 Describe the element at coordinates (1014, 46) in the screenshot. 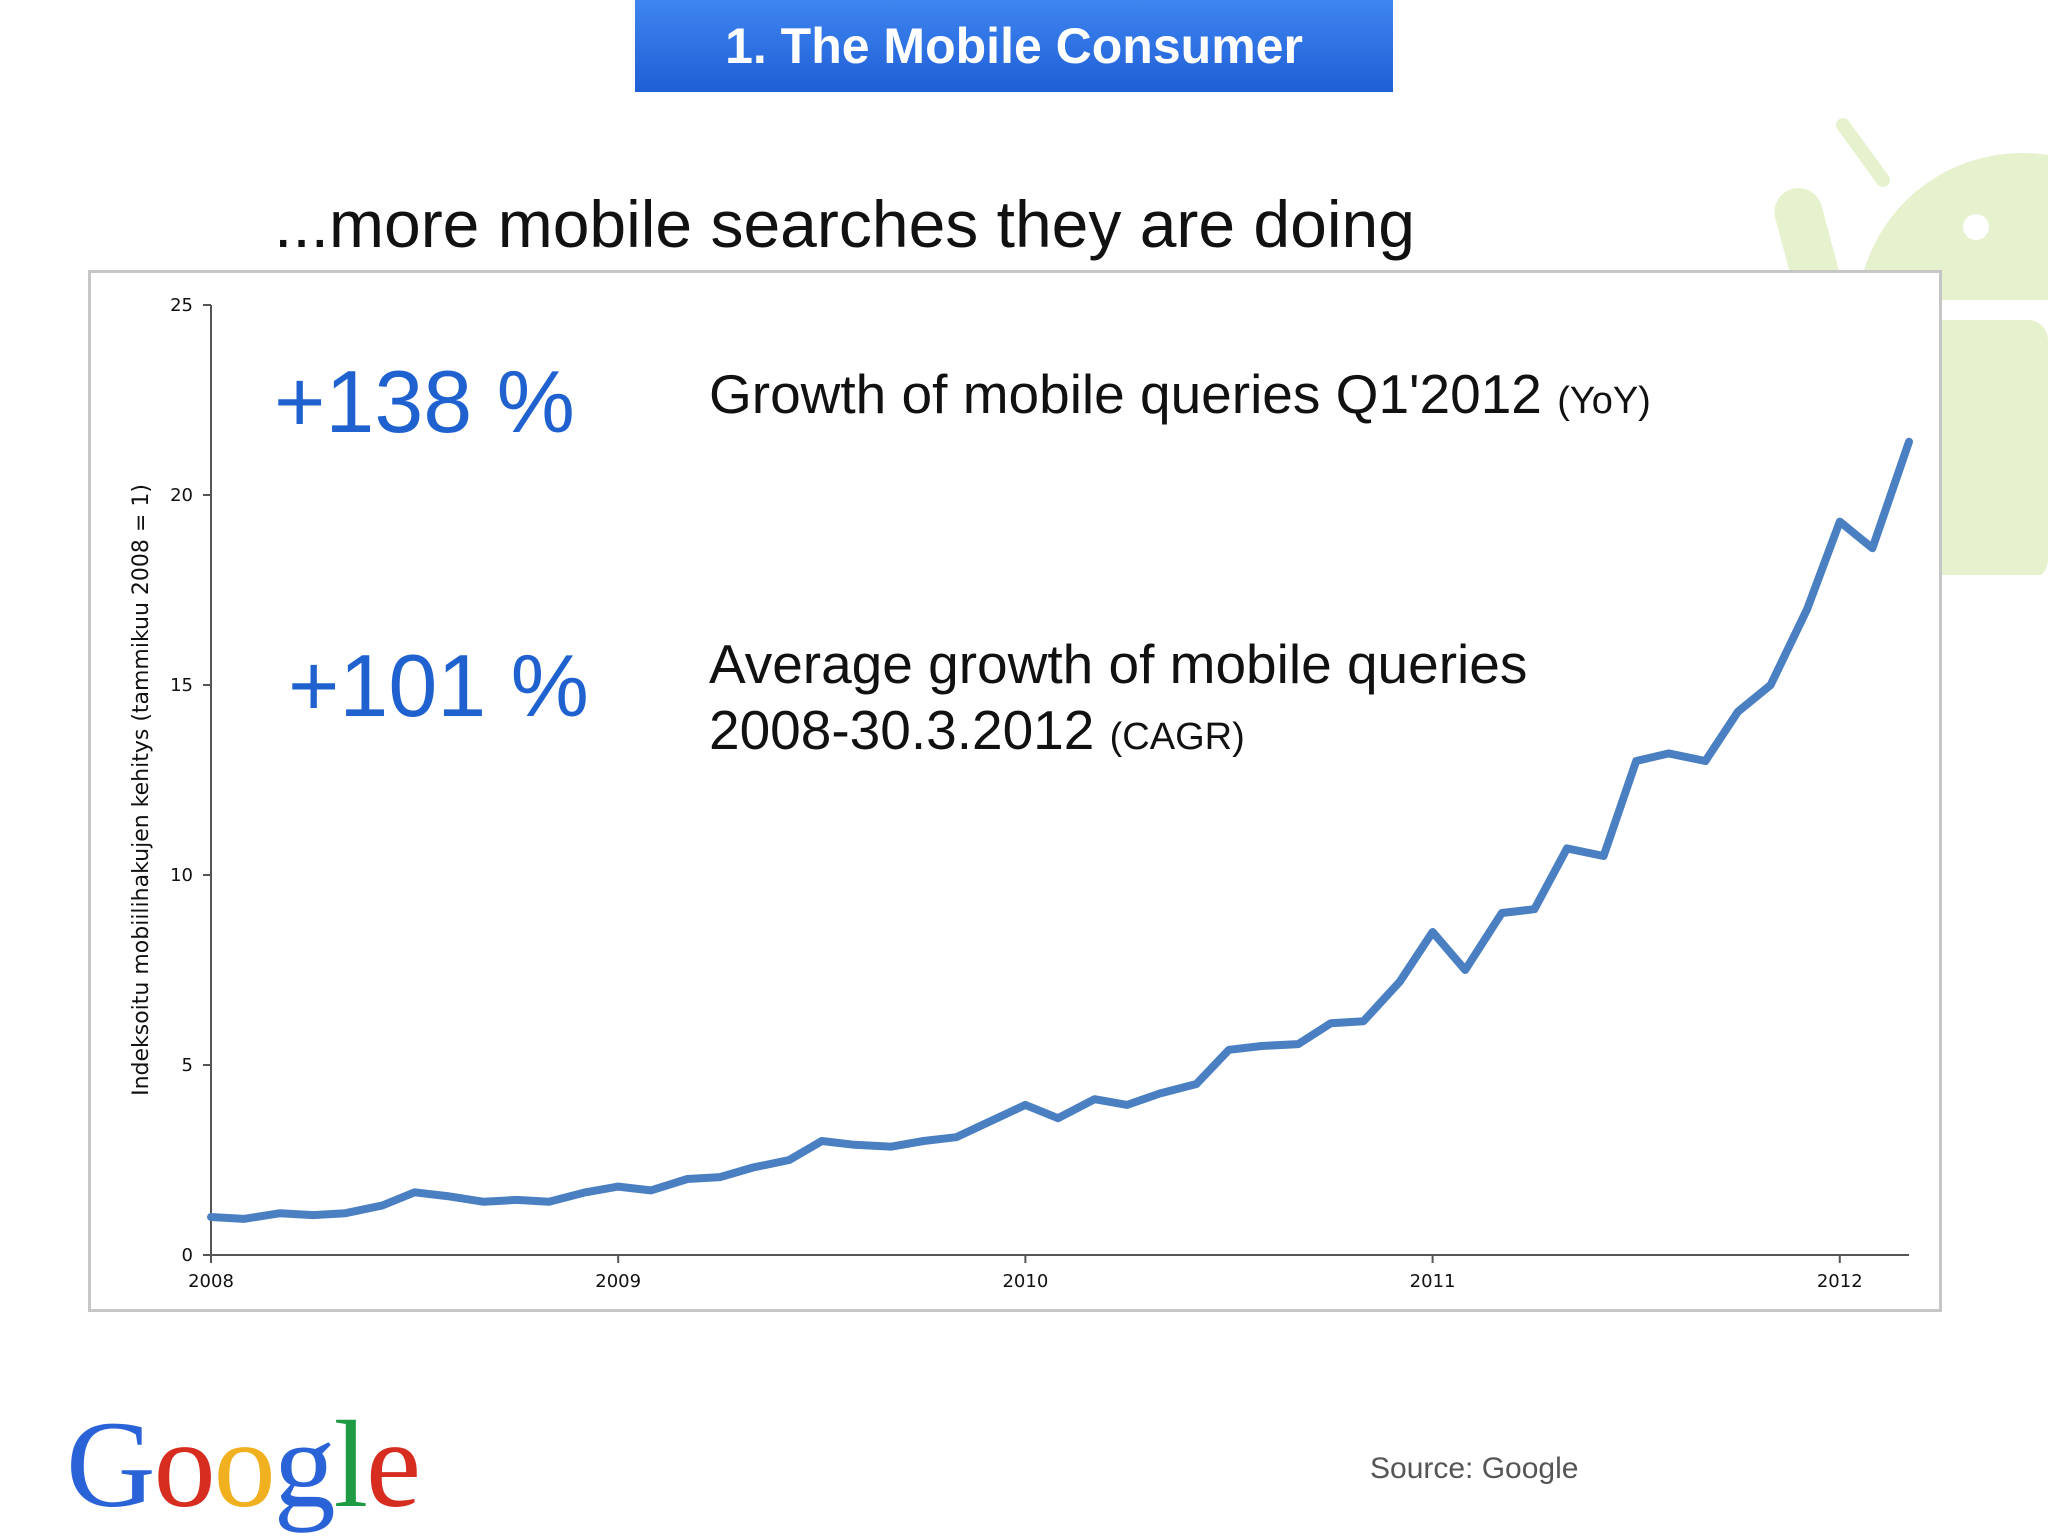

I see `section-banner: 1. The Mobile Consumer` at that location.